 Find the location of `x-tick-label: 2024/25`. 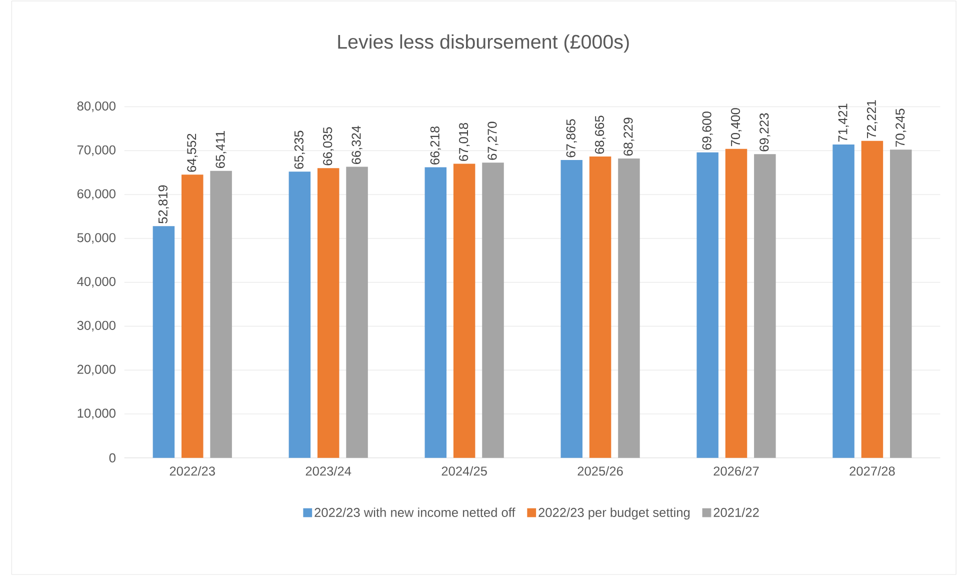

x-tick-label: 2024/25 is located at coordinates (464, 471).